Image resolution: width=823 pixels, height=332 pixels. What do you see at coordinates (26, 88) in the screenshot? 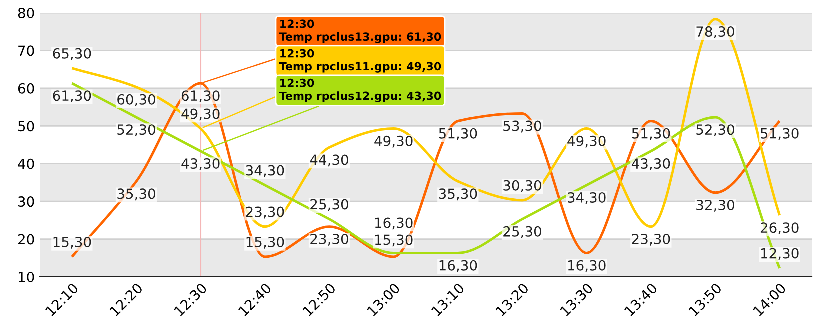
I see `y-tick-label: 60` at bounding box center [26, 88].